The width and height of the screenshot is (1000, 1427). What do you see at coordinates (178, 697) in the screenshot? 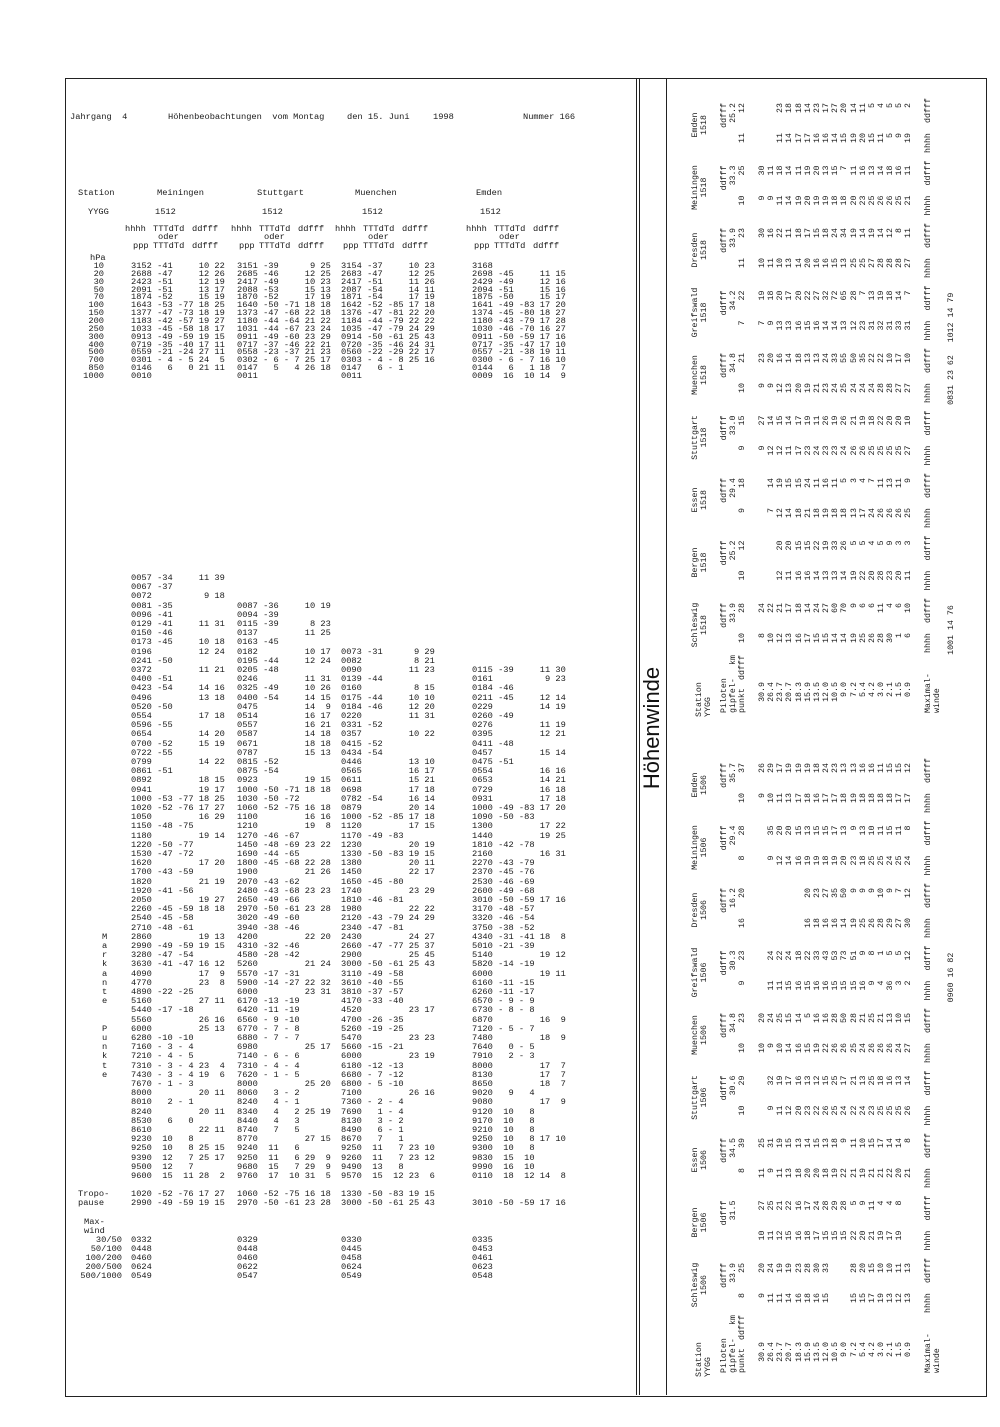
I see `significant-point: 0496 13 18` at bounding box center [178, 697].